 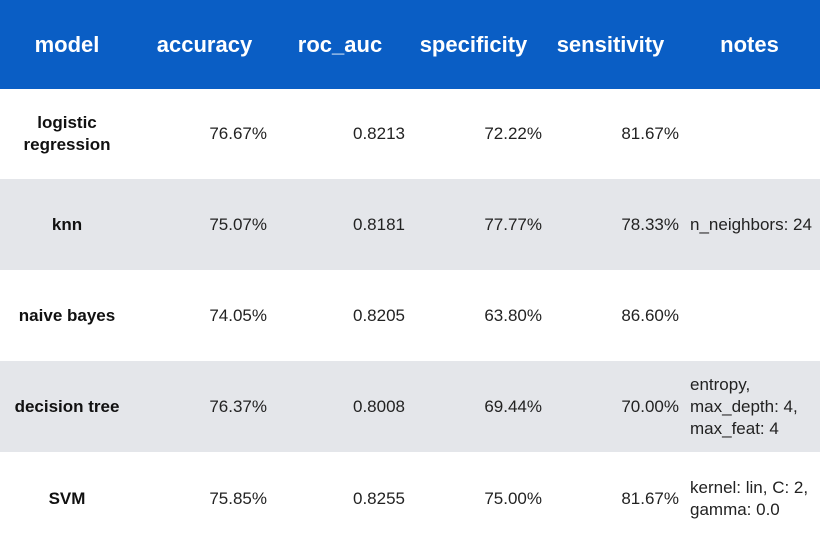 What do you see at coordinates (513, 315) in the screenshot?
I see `specificity-value: 63.80%` at bounding box center [513, 315].